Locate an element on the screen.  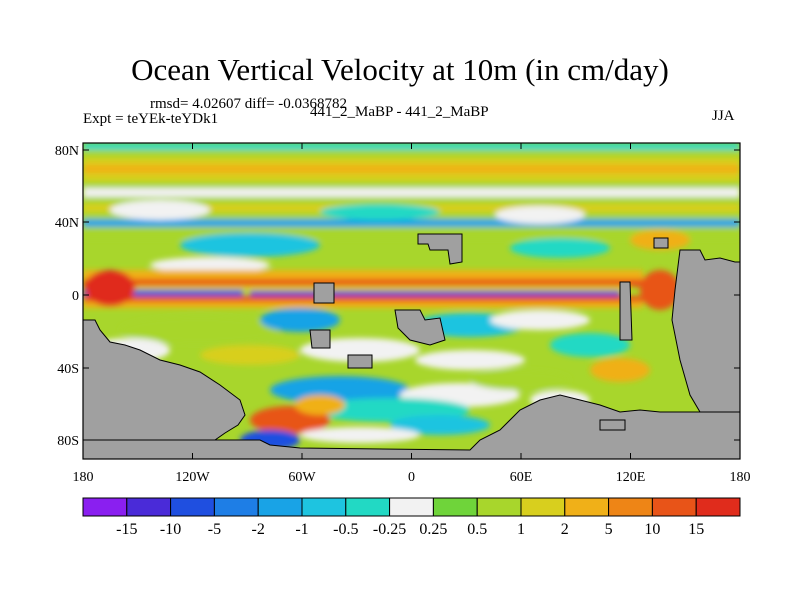
model-line: 441_2_MaBP - 441_2_MaBP is located at coordinates (399, 112).